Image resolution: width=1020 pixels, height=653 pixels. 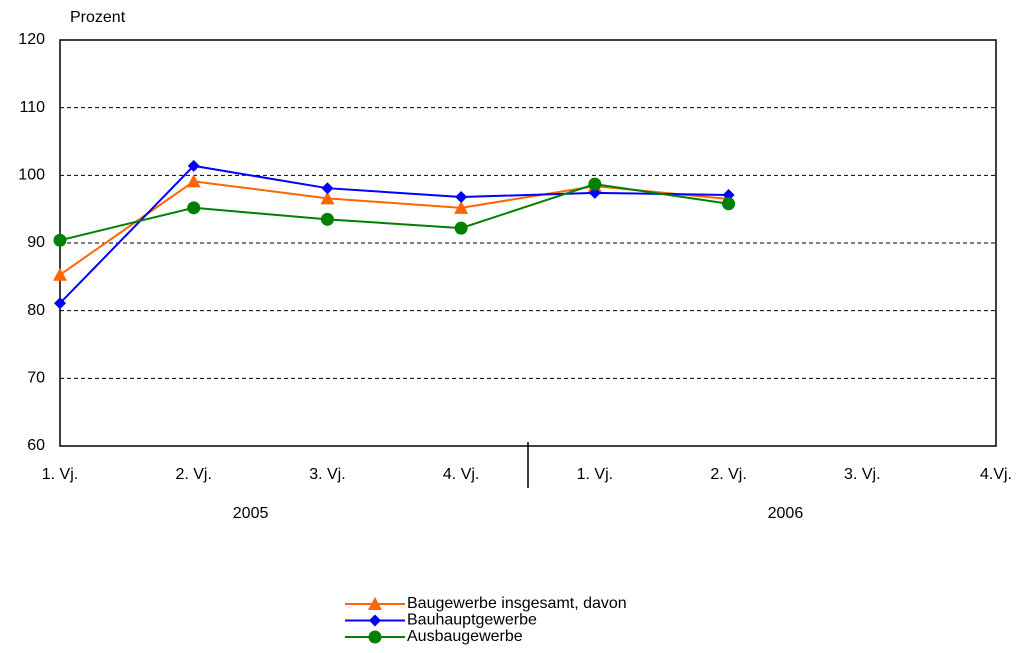 What do you see at coordinates (31, 39) in the screenshot?
I see `y-tick-label: 120` at bounding box center [31, 39].